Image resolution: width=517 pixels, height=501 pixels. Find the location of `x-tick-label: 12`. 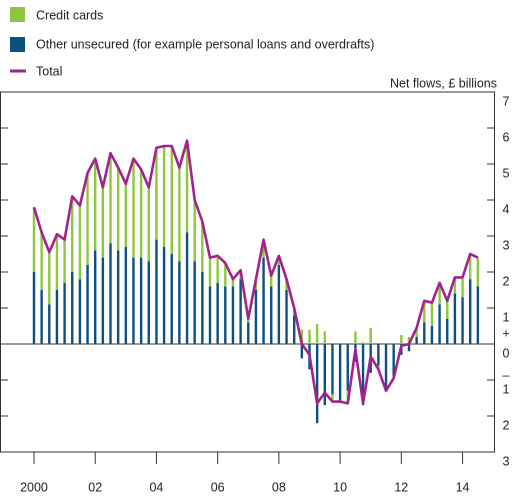

x-tick-label: 12 is located at coordinates (401, 487).